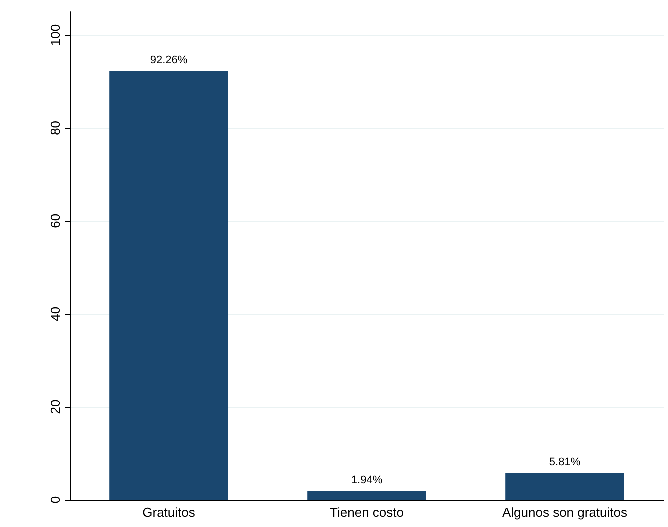  I want to click on y-tick-label: 60, so click(55, 221).